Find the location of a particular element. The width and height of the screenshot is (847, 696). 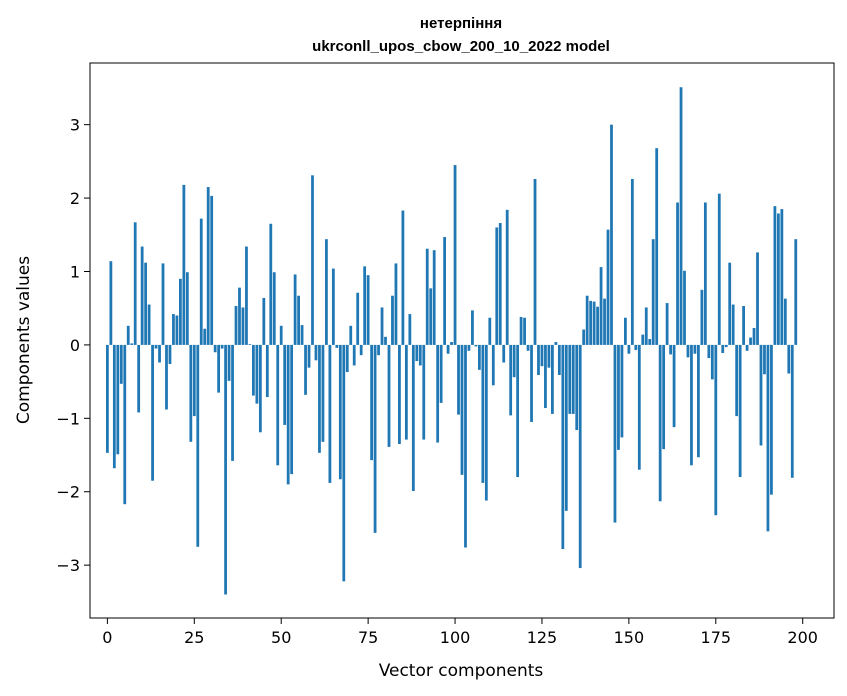

y-axis-label: Components values is located at coordinates (24, 340).